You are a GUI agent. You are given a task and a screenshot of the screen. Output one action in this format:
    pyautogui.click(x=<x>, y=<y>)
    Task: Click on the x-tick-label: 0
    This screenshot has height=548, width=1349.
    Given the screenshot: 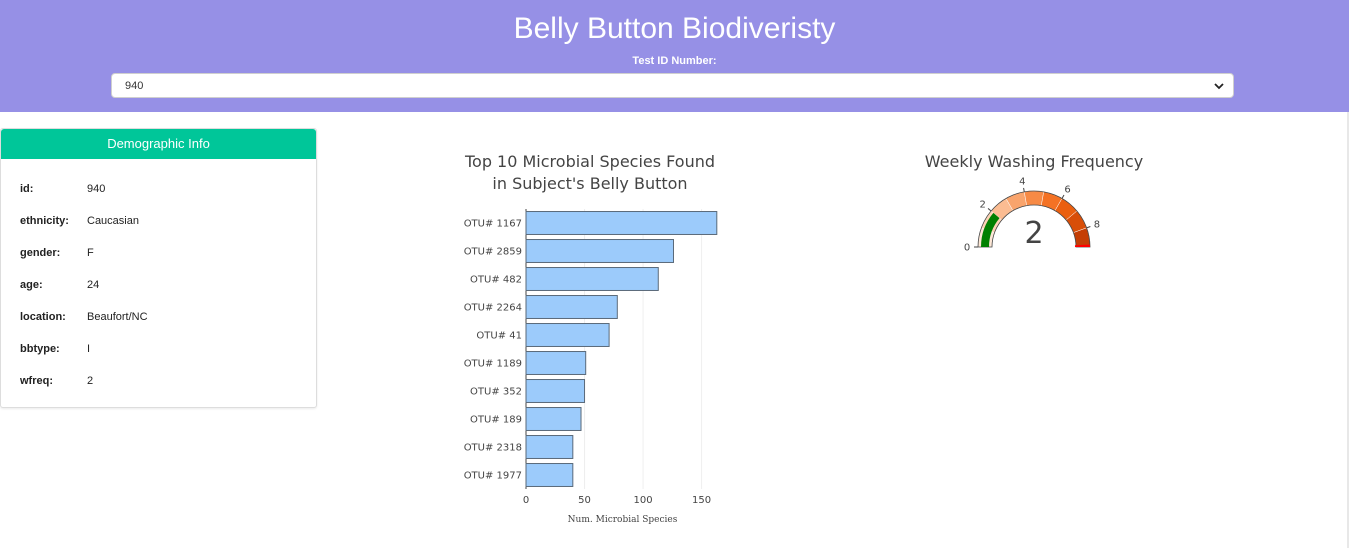 What is the action you would take?
    pyautogui.click(x=526, y=500)
    